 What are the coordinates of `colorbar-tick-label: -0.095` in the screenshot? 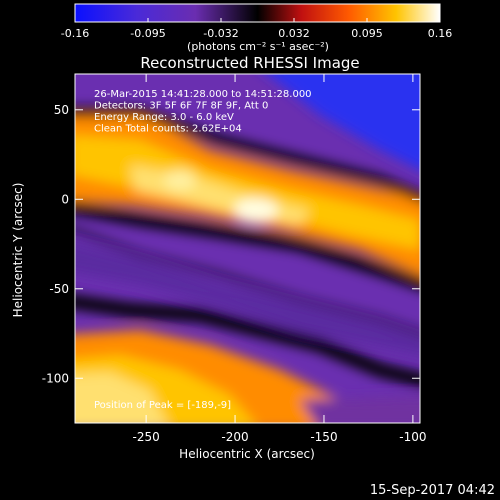 It's located at (147, 33).